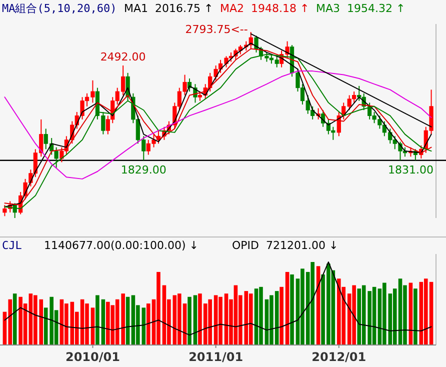 This screenshot has height=367, width=446. Describe the element at coordinates (361, 8) in the screenshot. I see `text: MA3 1954.32 ↑` at that location.